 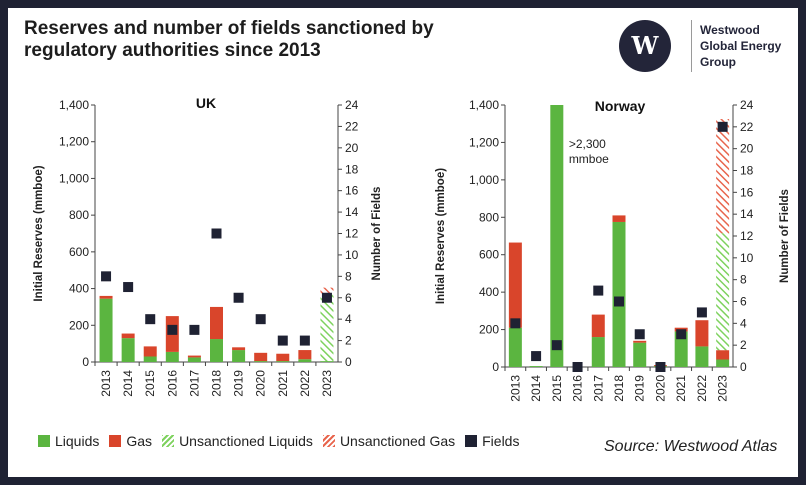 What do you see at coordinates (718, 62) in the screenshot?
I see `logo-line-3: Group` at bounding box center [718, 62].